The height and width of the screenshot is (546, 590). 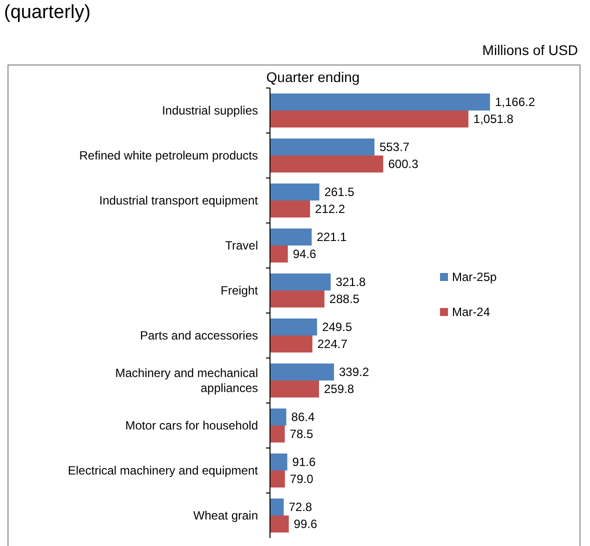 I want to click on data-label: 1,051.8, so click(x=493, y=119).